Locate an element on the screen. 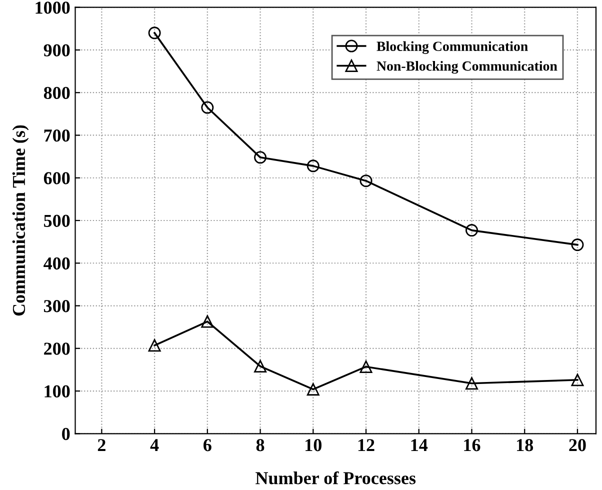 The height and width of the screenshot is (490, 602). y-tick-label: 500 is located at coordinates (57, 220).